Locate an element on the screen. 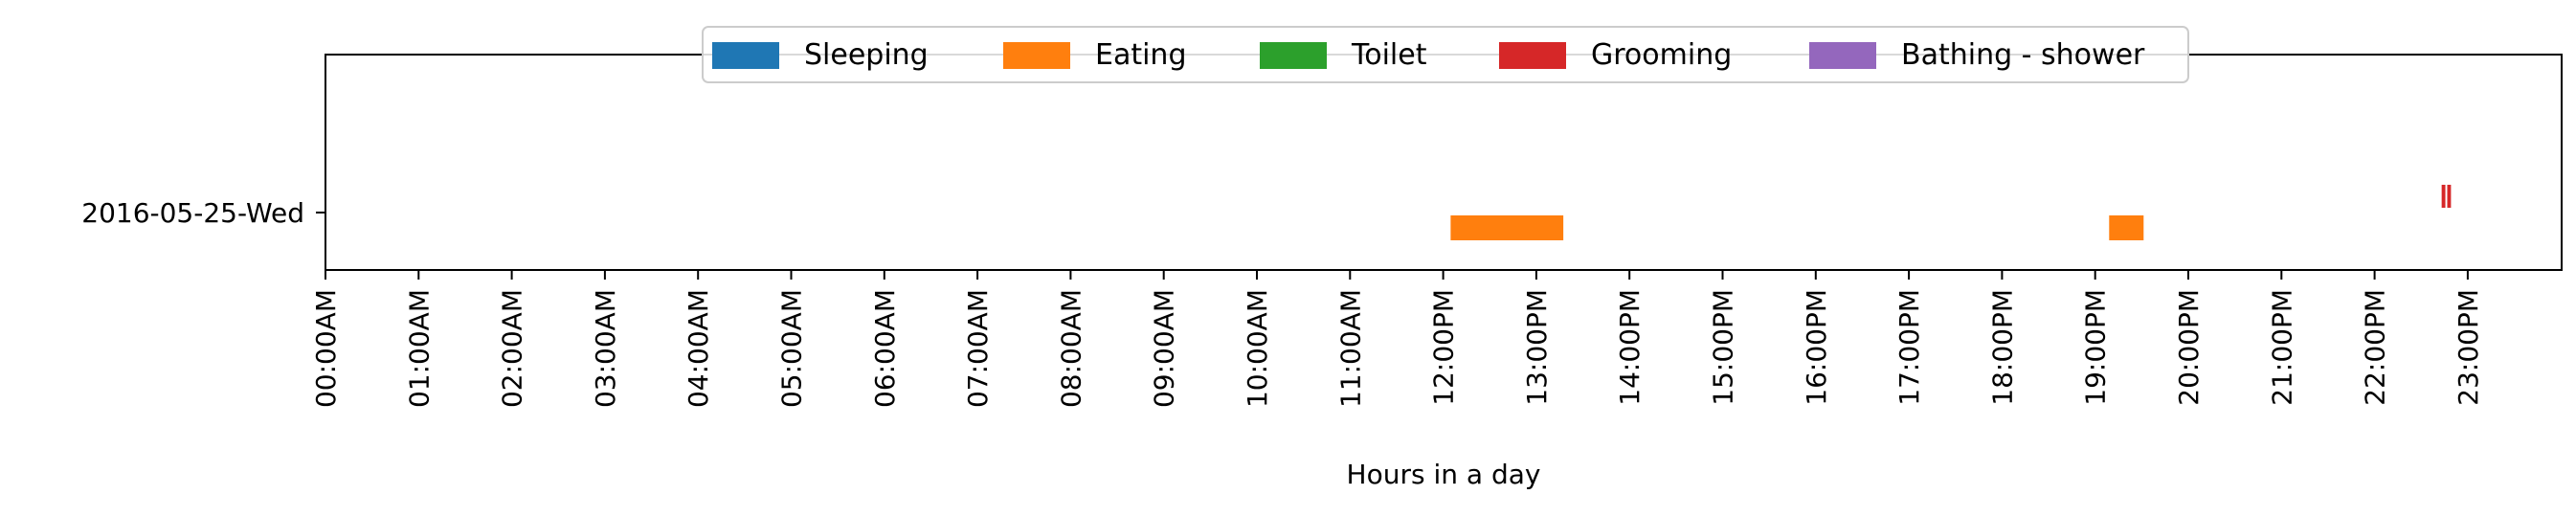 This screenshot has height=517, width=2576. legend-label: Eating is located at coordinates (1141, 55).